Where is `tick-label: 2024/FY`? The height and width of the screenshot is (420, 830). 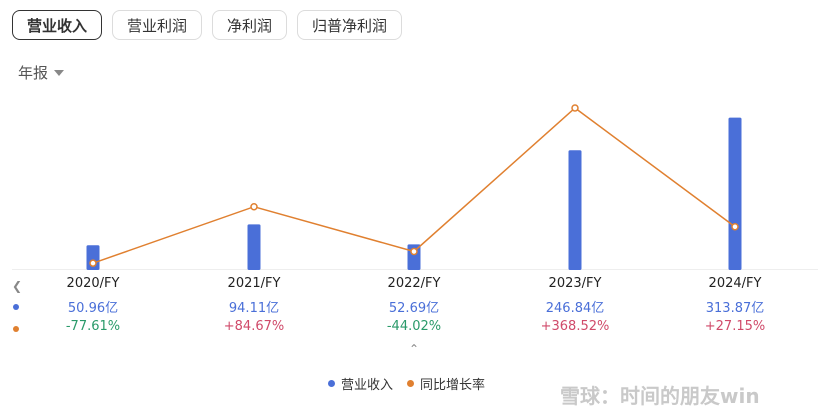 tick-label: 2024/FY is located at coordinates (735, 283).